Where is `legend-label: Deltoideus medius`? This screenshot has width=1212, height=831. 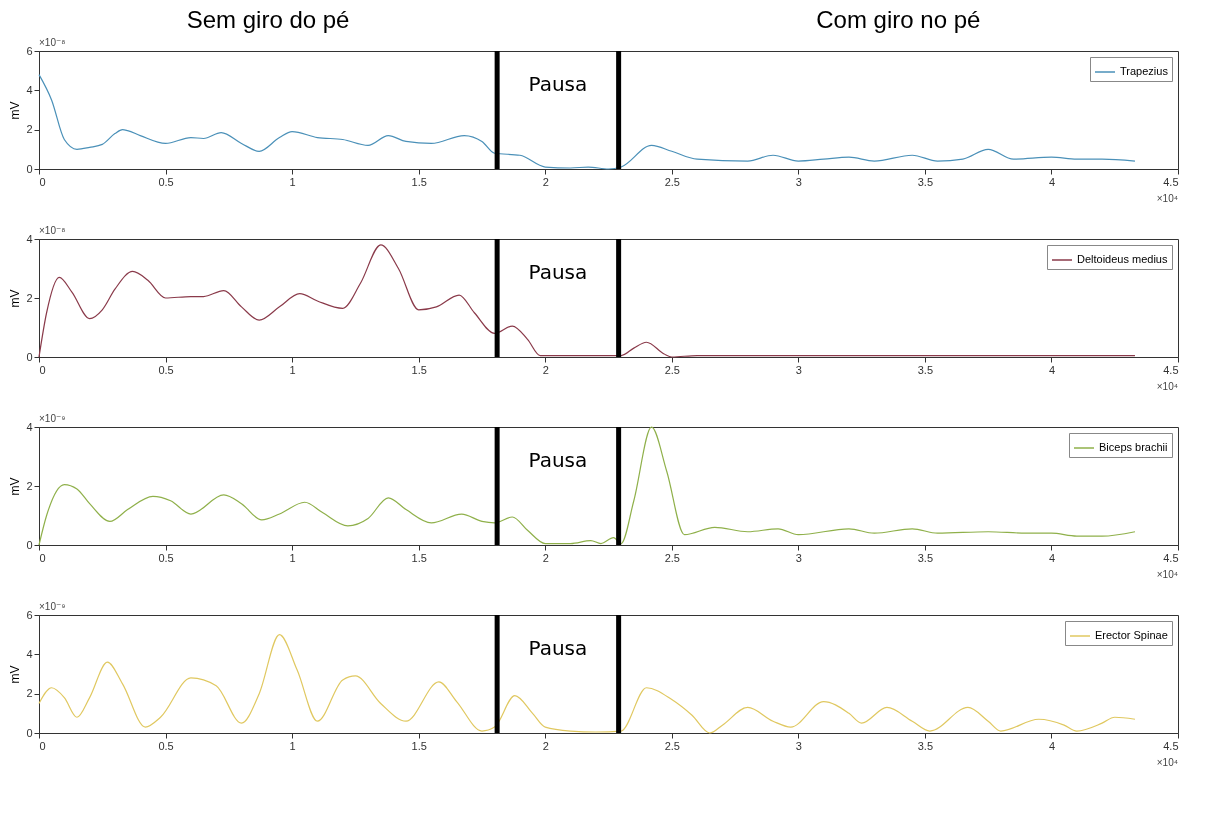 legend-label: Deltoideus medius is located at coordinates (1122, 259).